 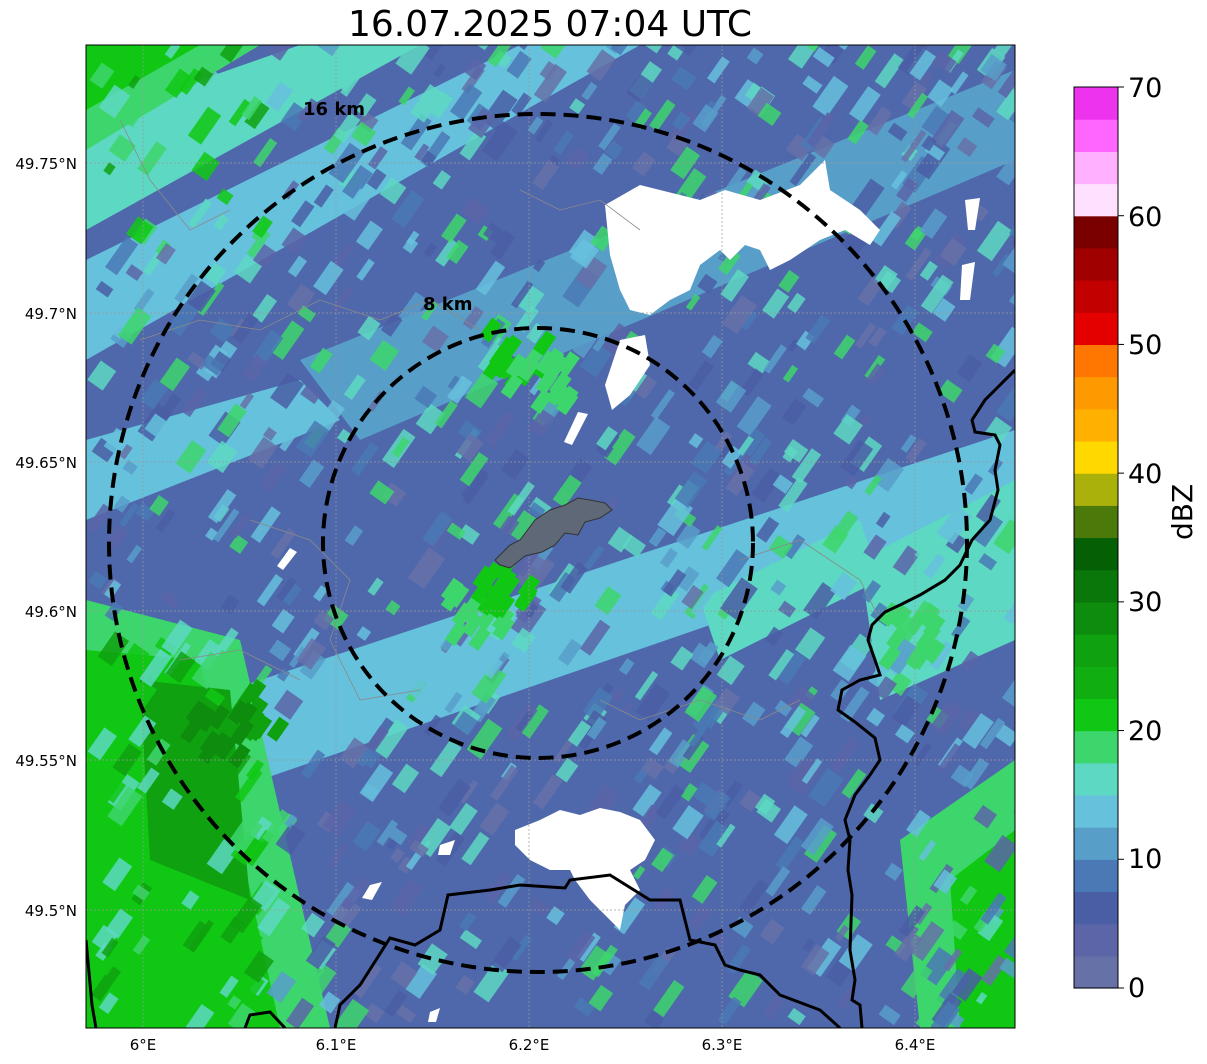 What do you see at coordinates (585, 869) in the screenshot?
I see `no-data-patch-south` at bounding box center [585, 869].